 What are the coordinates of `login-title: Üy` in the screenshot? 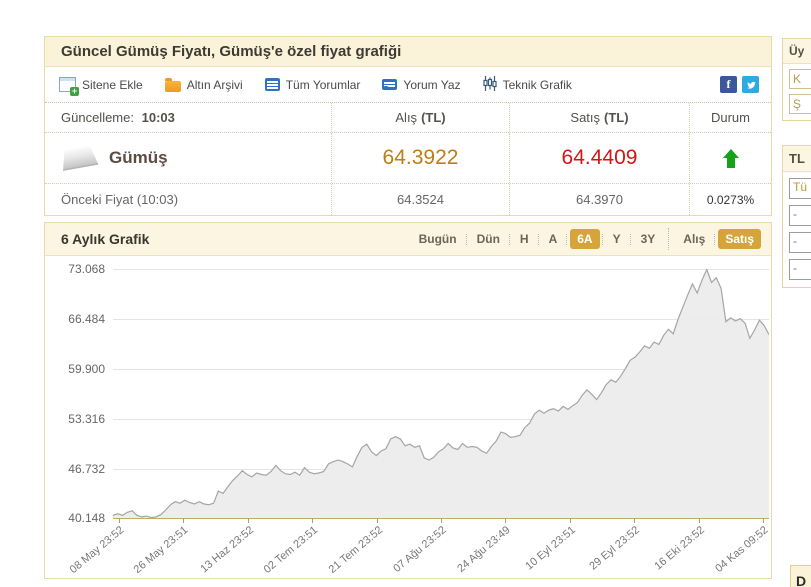 It's located at (797, 51).